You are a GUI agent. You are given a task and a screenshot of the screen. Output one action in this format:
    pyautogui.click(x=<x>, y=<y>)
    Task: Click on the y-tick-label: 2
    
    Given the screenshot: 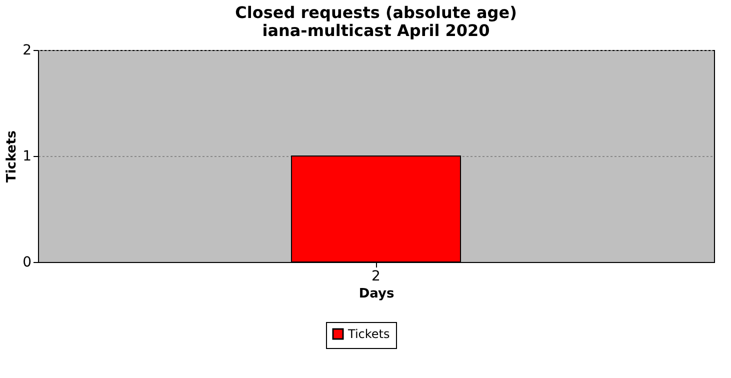 What is the action you would take?
    pyautogui.click(x=27, y=50)
    